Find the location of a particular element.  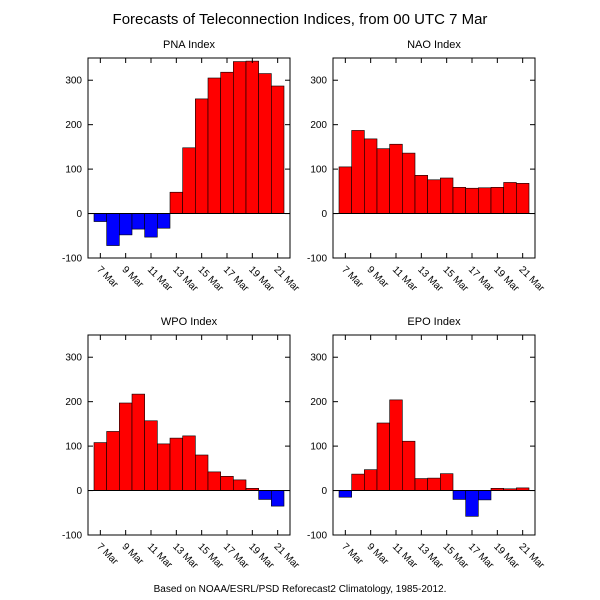

pna-index-xtick-label: 9 Mar is located at coordinates (133, 277).